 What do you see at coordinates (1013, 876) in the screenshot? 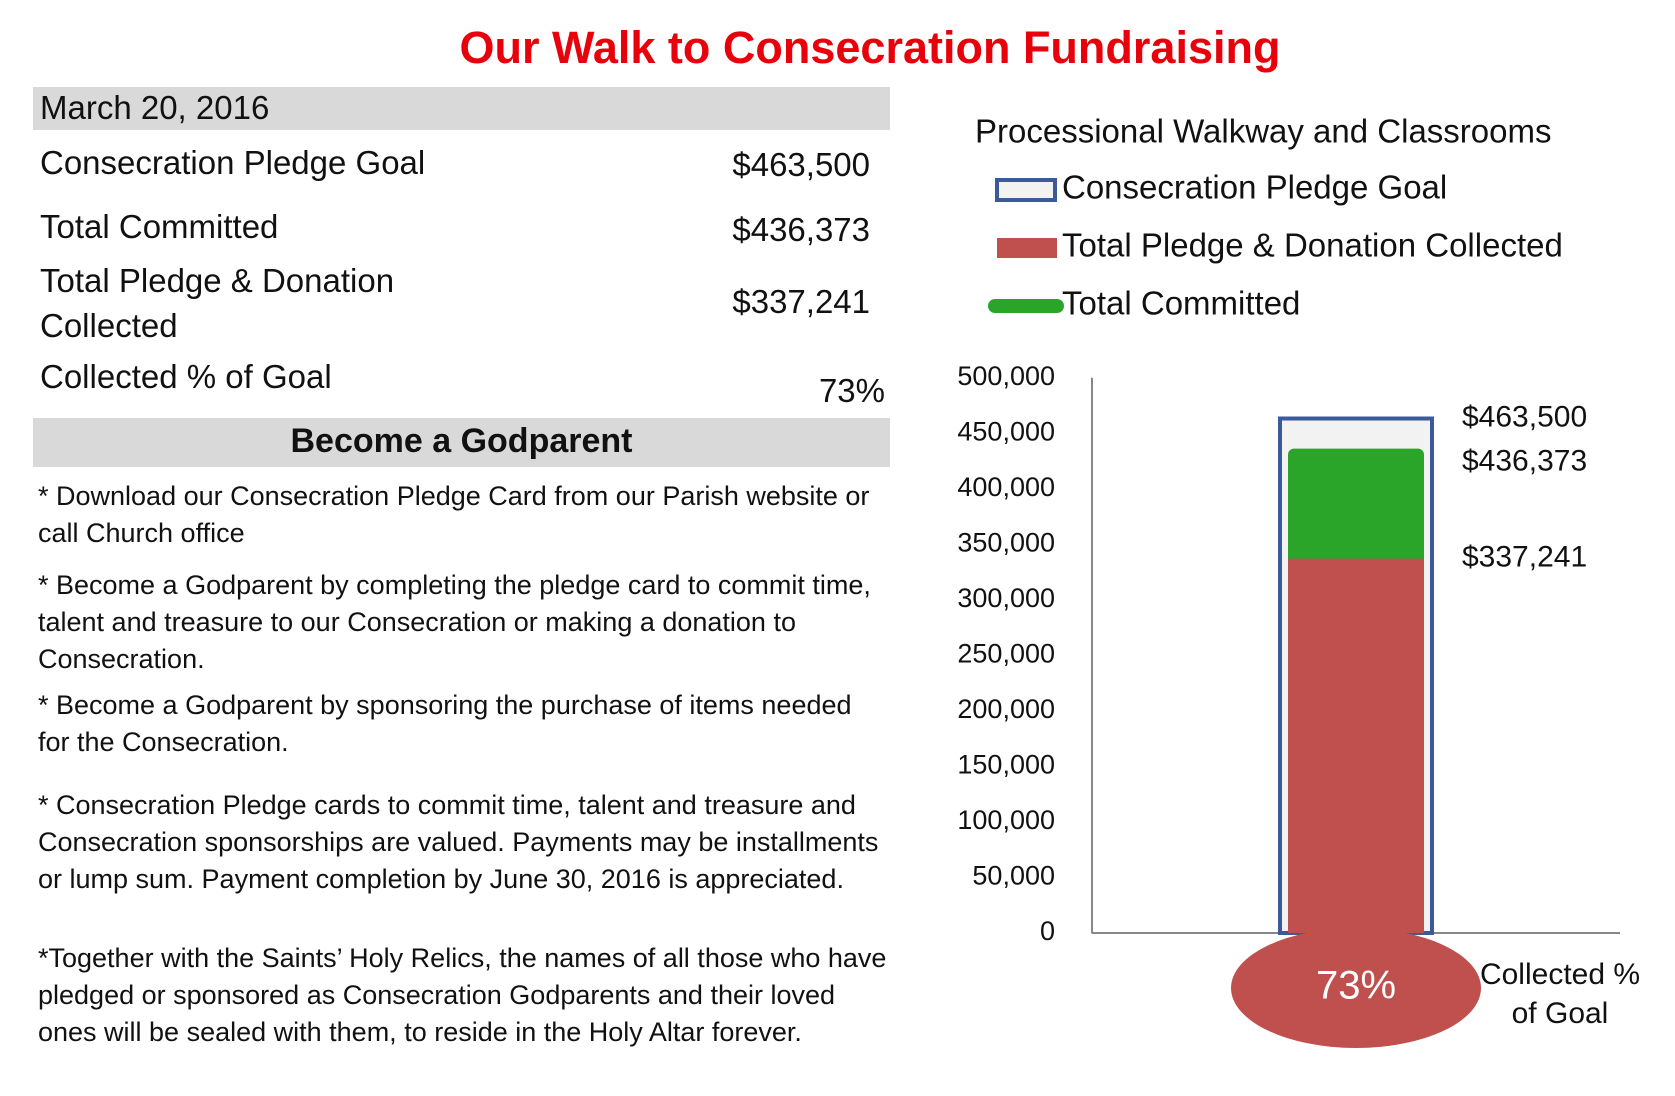
I see `y-tick-label: 50,000` at bounding box center [1013, 876].